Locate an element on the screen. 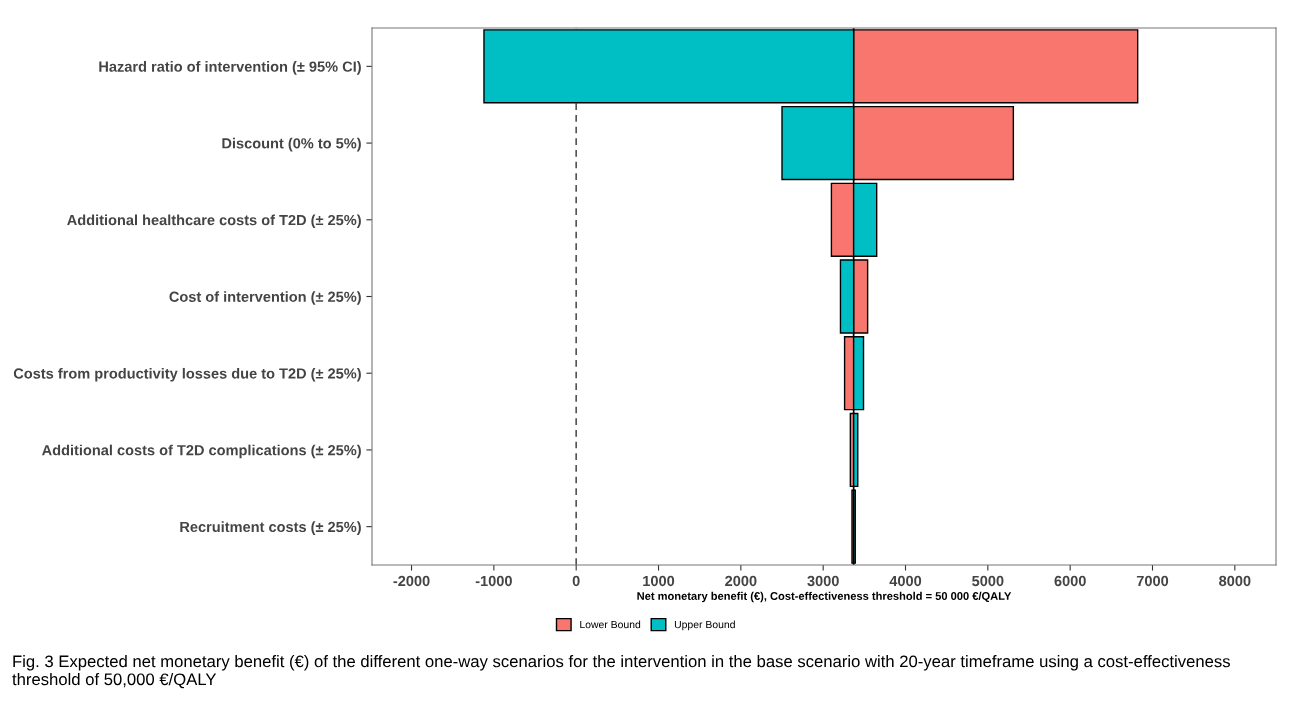 The height and width of the screenshot is (706, 1292). x-tick-label: 7000 is located at coordinates (1152, 581).